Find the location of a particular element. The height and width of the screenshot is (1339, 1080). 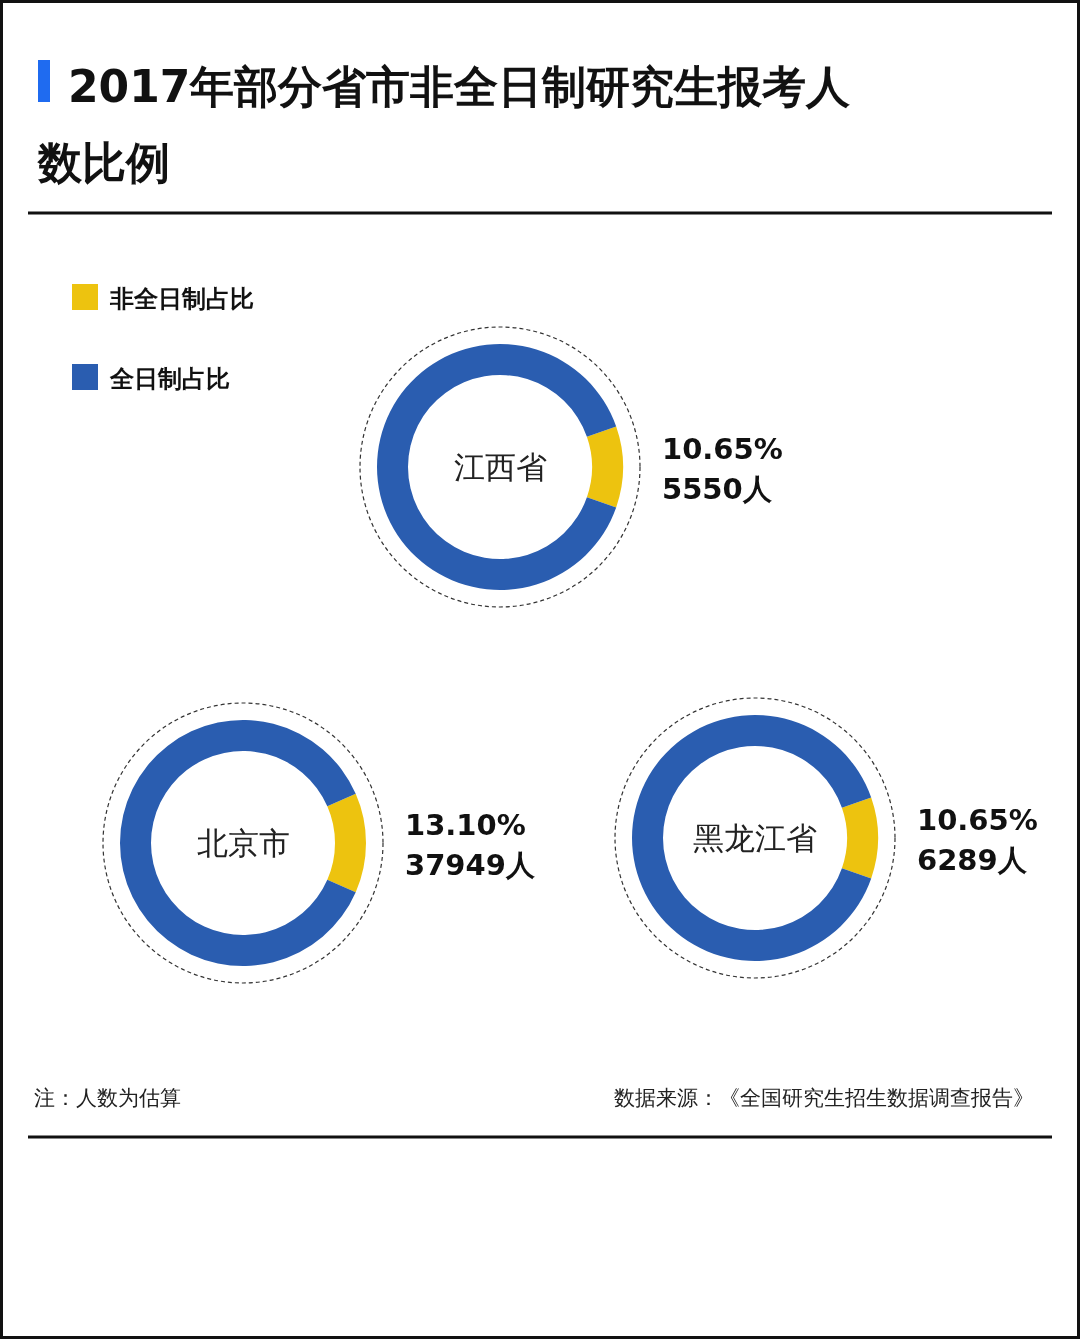

text: 37949人 is located at coordinates (470, 865).